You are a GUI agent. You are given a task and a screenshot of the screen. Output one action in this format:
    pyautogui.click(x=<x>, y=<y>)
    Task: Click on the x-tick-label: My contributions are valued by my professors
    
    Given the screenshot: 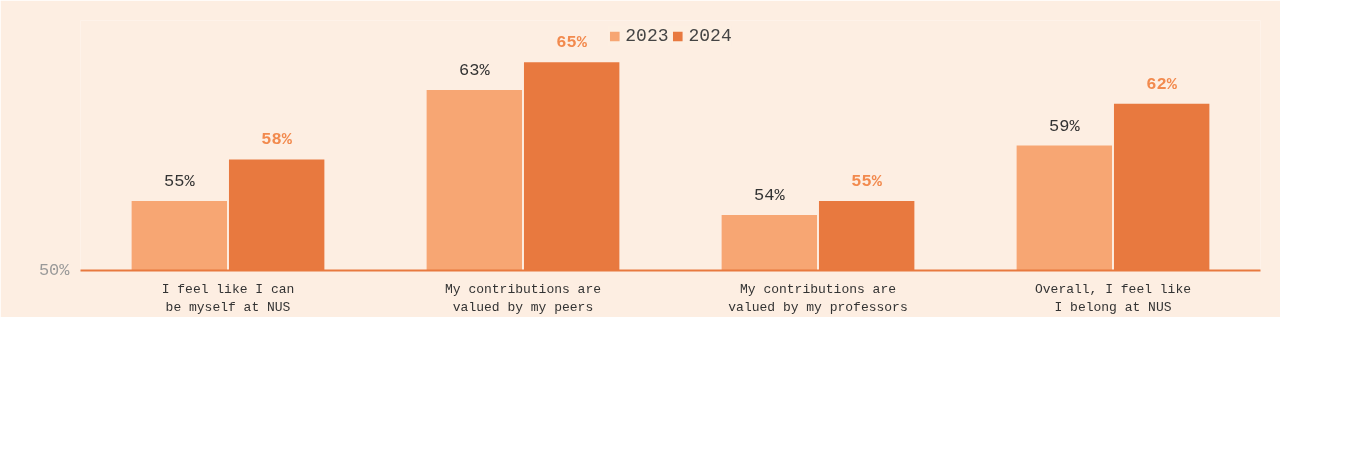 What is the action you would take?
    pyautogui.click(x=818, y=298)
    